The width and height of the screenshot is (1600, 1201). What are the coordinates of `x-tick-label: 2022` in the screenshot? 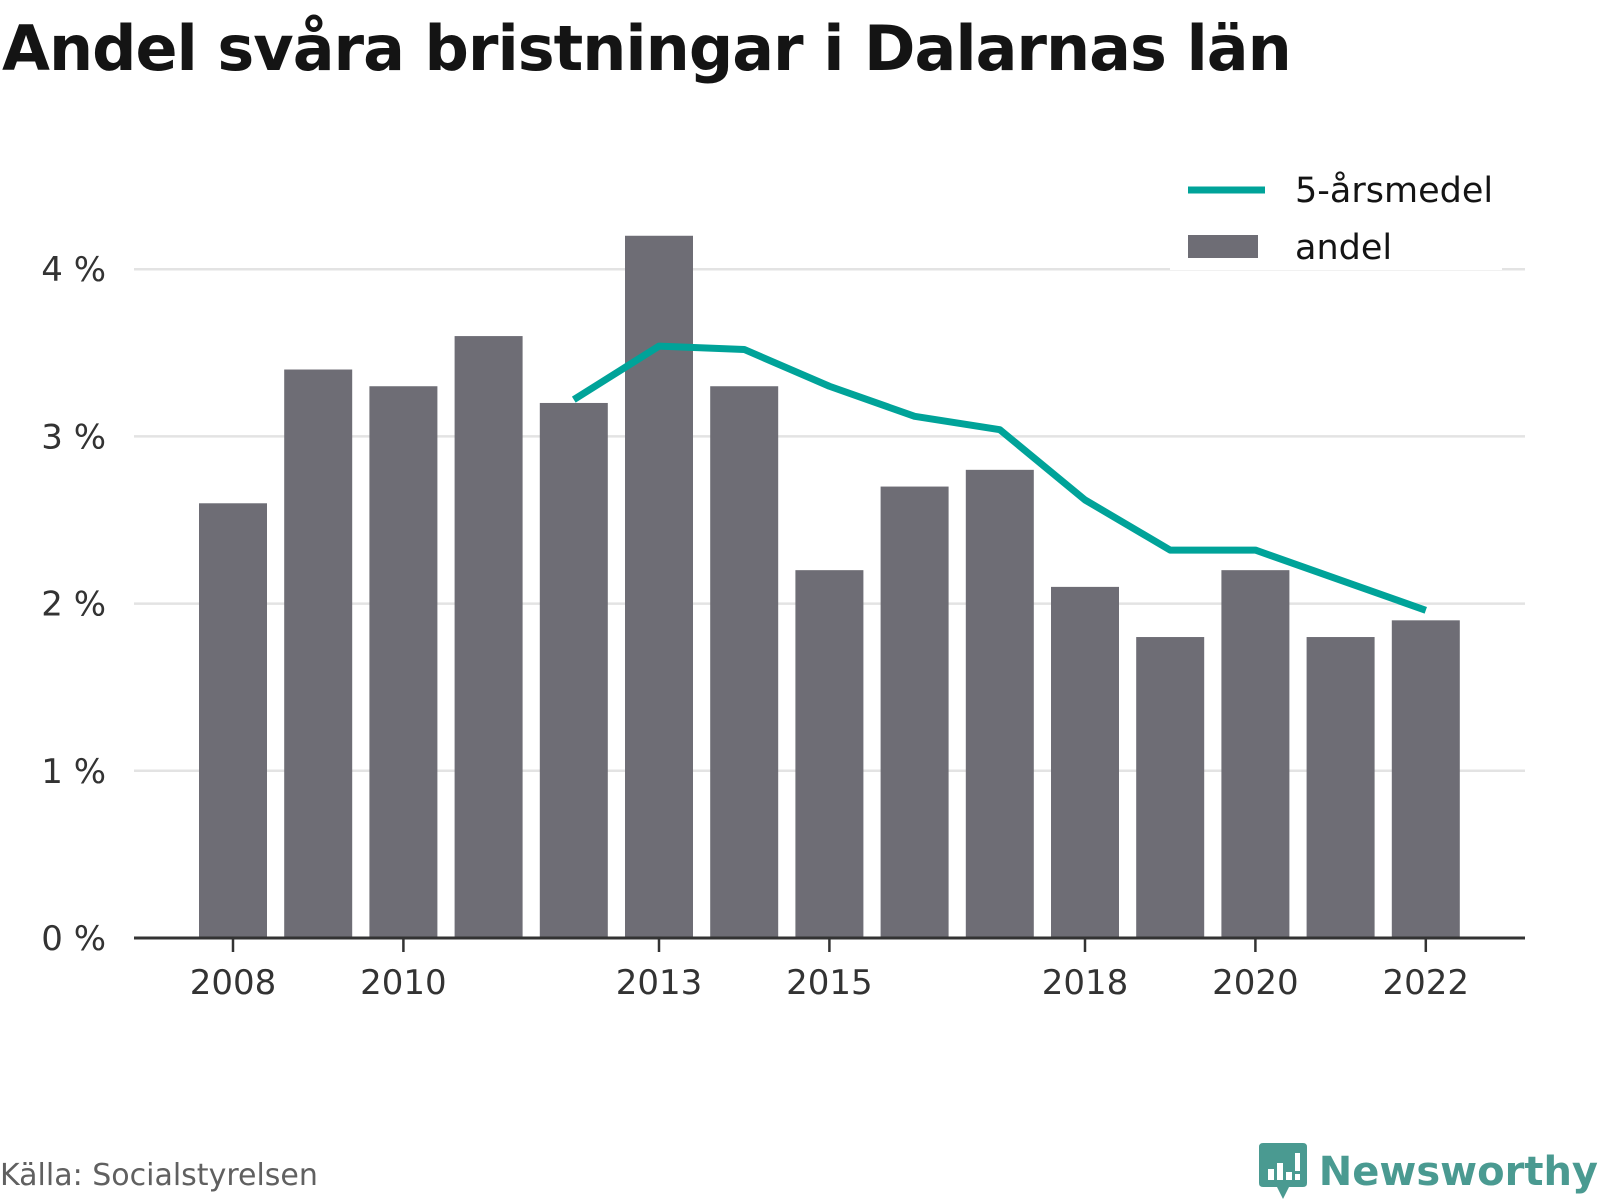 It's located at (1426, 983).